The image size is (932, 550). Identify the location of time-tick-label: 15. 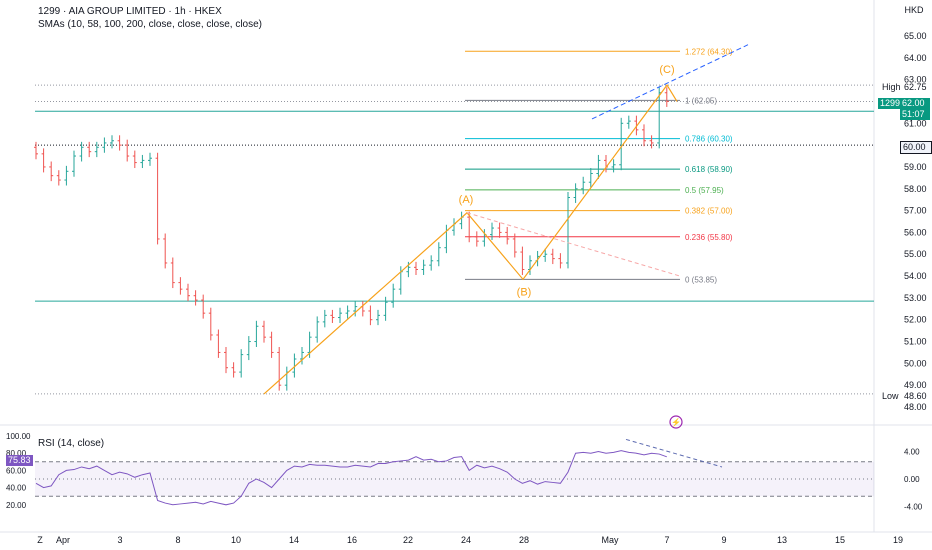
(840, 540).